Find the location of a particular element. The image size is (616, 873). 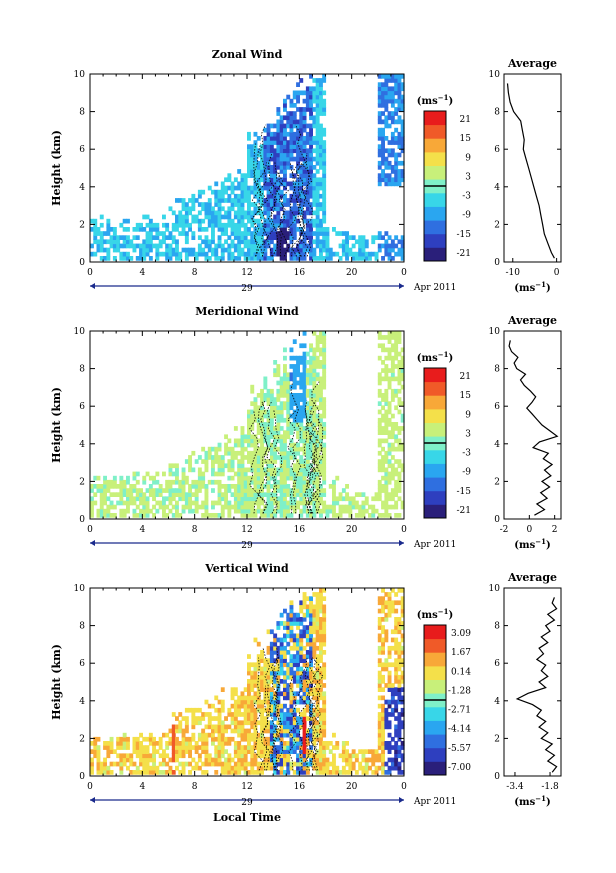

colorbar-tick-label: -9 is located at coordinates (466, 473).